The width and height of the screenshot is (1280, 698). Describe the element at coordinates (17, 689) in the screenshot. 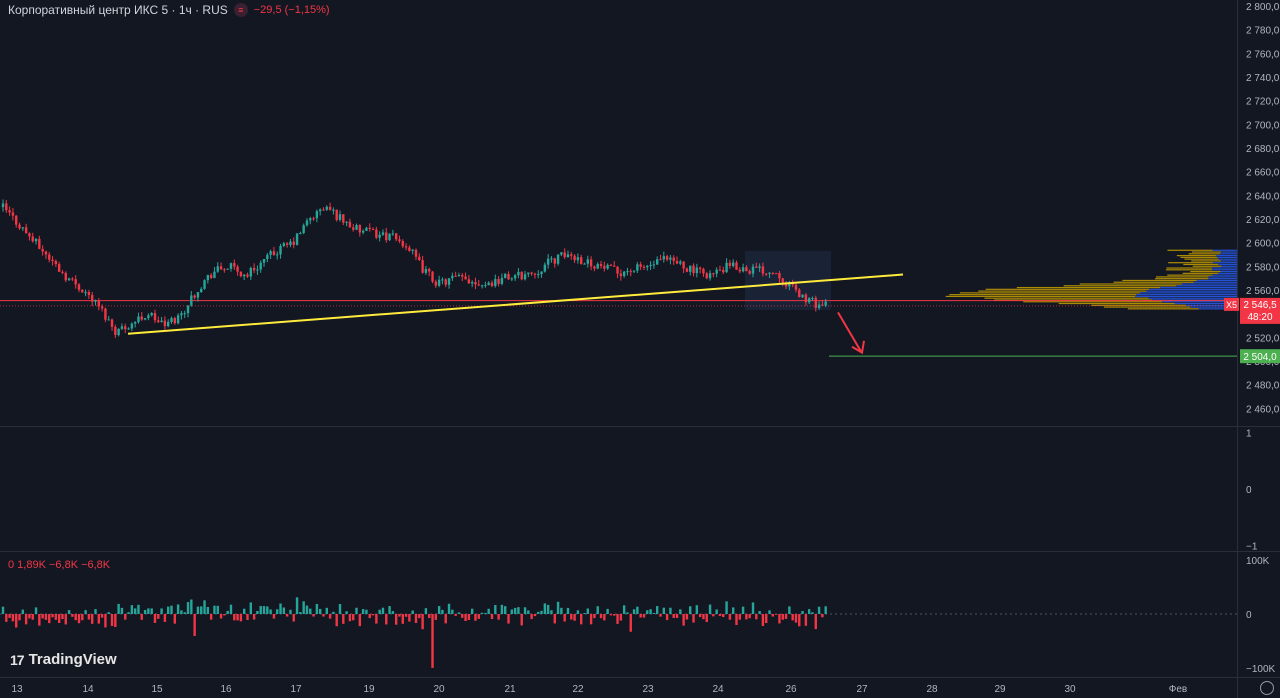

I see `time-axis-label: 13` at that location.